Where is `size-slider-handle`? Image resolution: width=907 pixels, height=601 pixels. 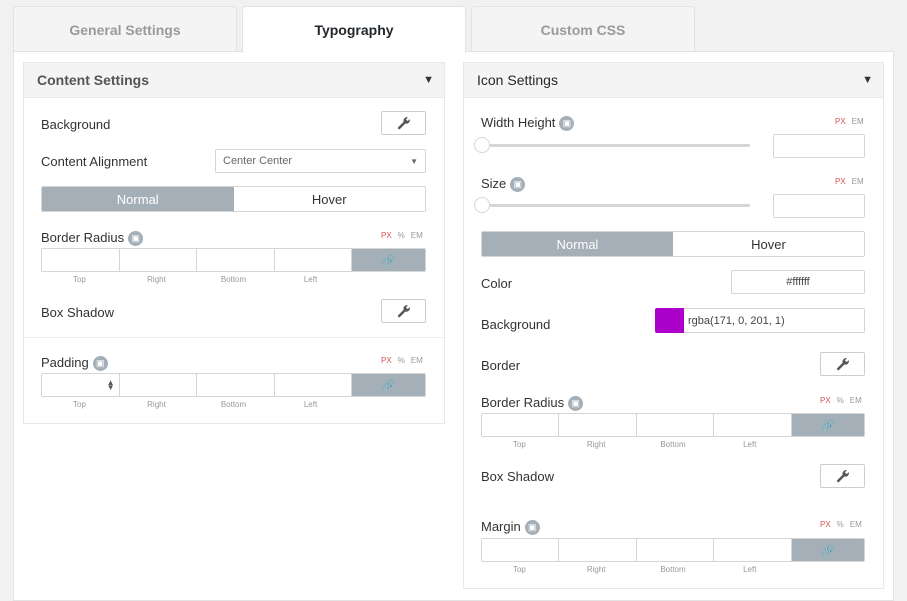
size-slider-handle is located at coordinates (482, 205).